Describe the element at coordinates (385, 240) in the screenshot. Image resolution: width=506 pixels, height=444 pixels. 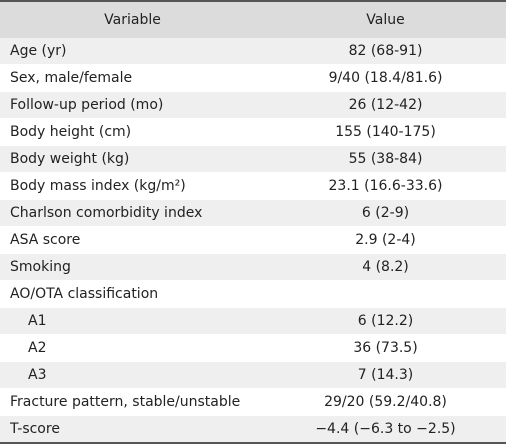
I see `value-cell: 2.9 (2-4)` at that location.